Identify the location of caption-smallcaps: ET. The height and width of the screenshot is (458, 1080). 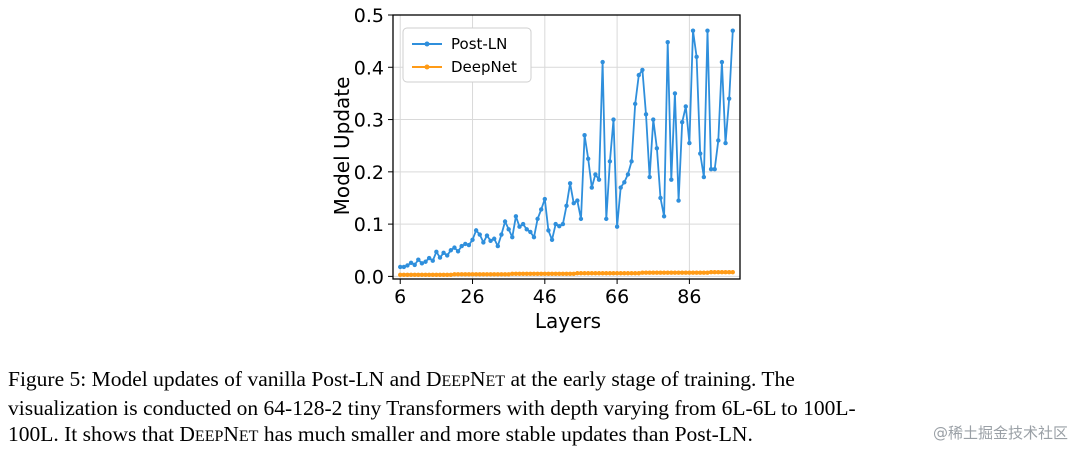
(495, 381).